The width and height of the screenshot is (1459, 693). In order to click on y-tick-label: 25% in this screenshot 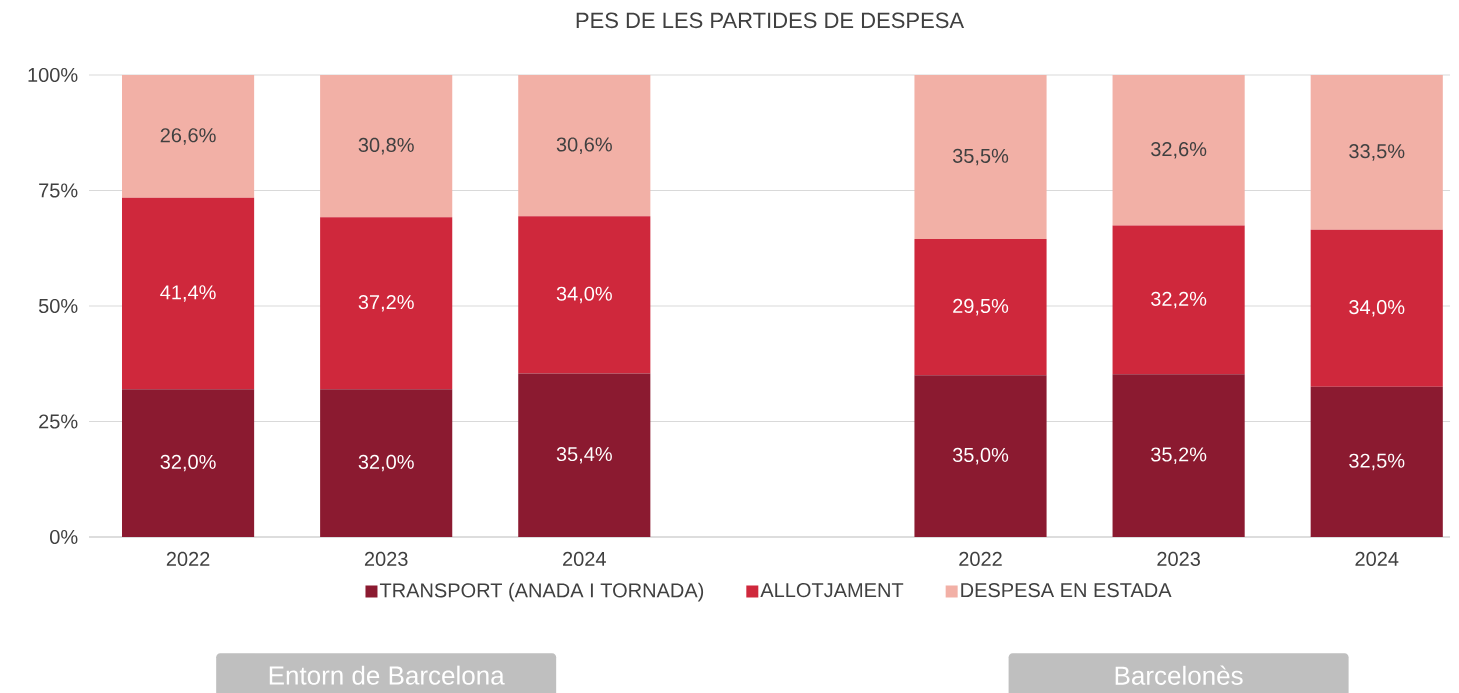, I will do `click(58, 421)`.